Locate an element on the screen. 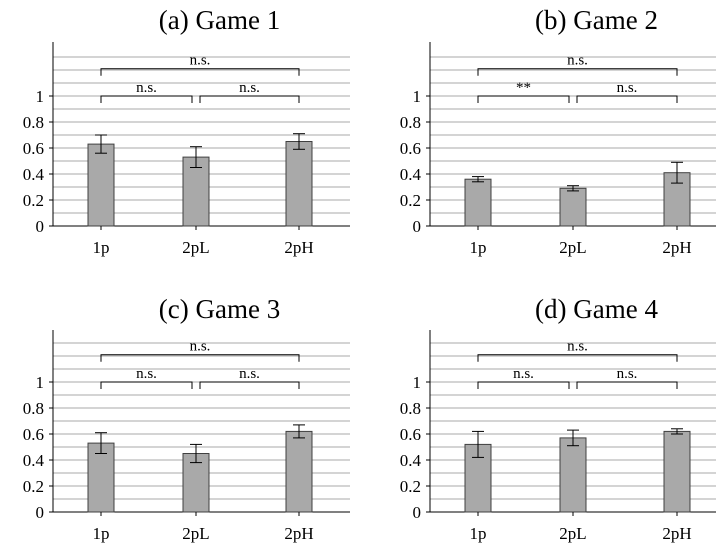 The width and height of the screenshot is (716, 555). chart-title: (d) Game 4 is located at coordinates (596, 309).